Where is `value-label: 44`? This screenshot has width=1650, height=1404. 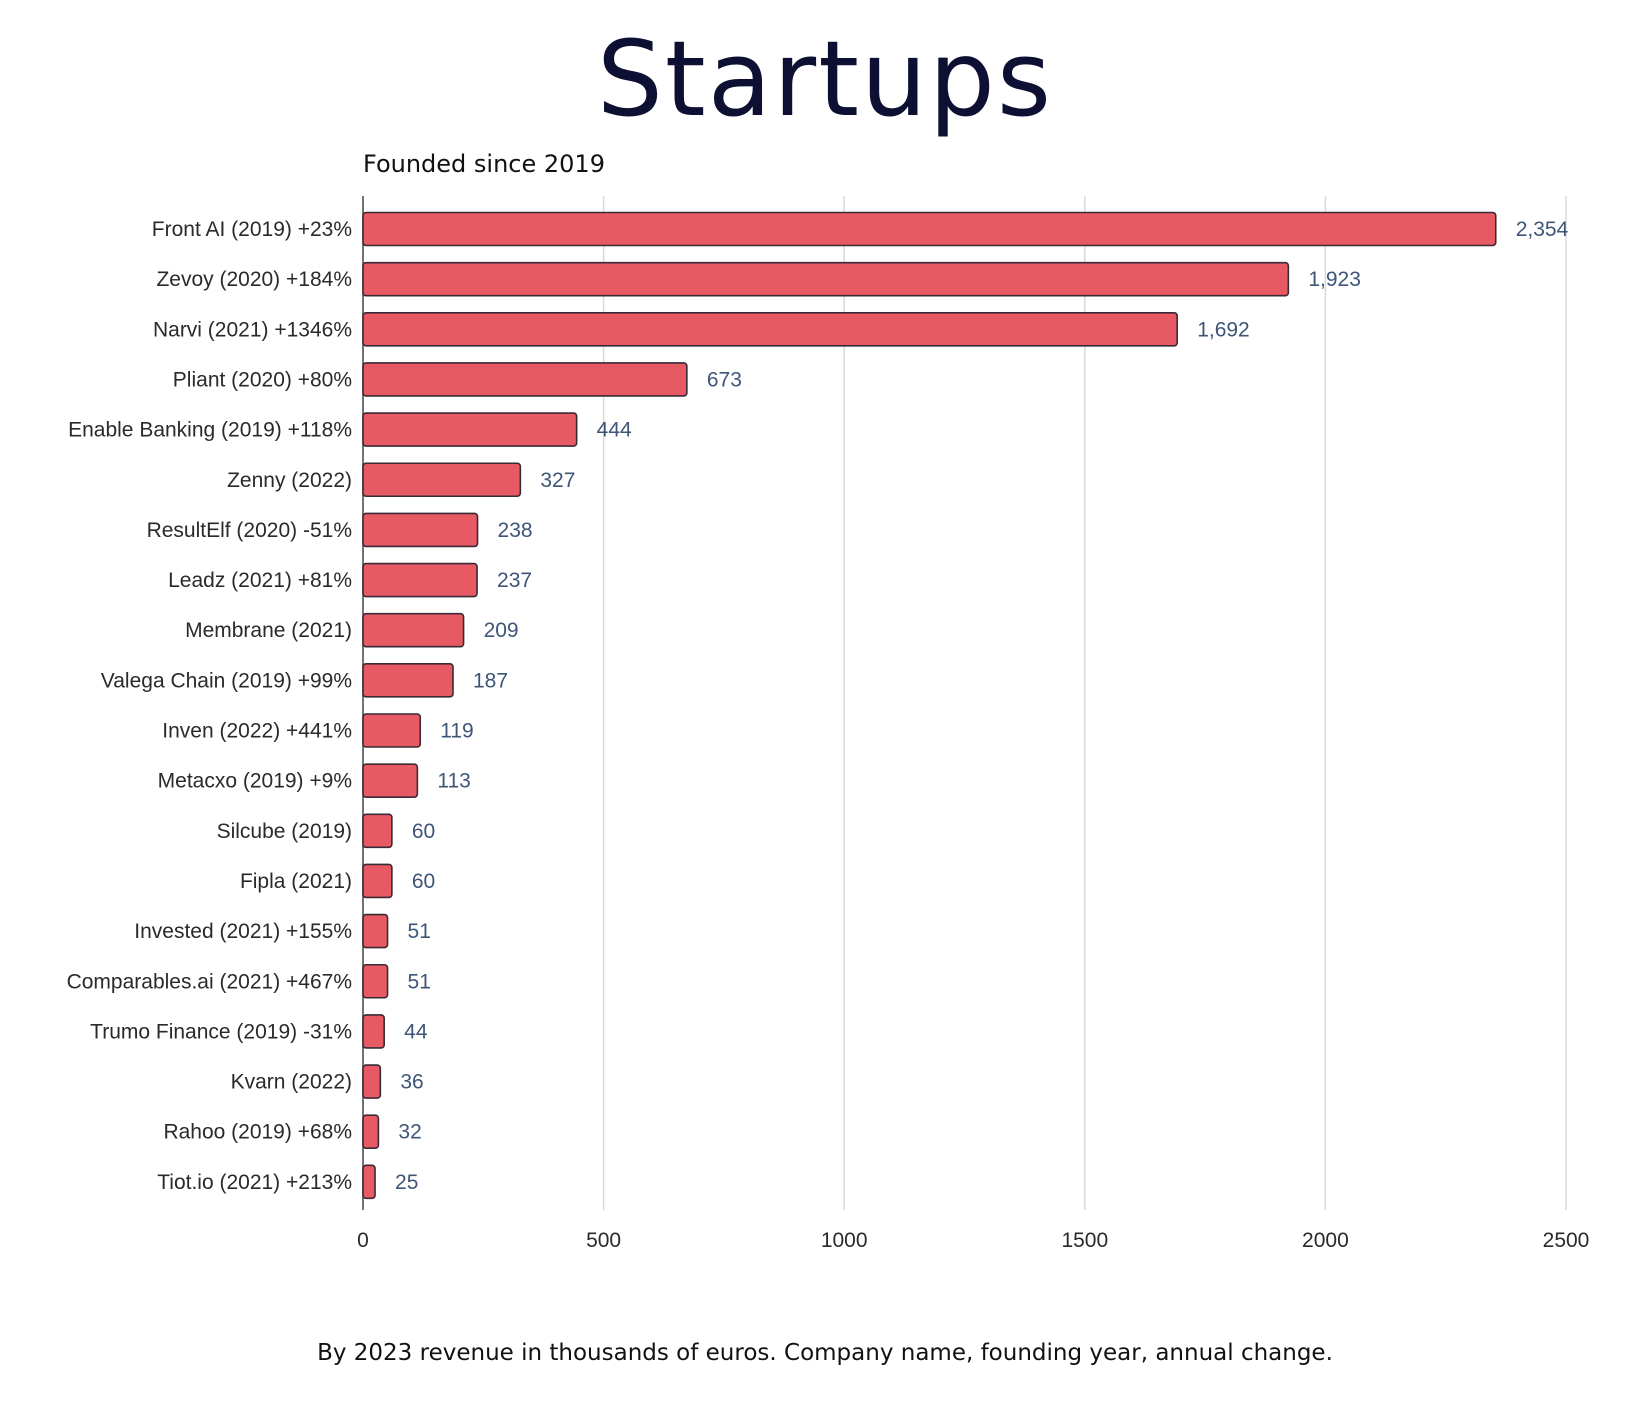
value-label: 44 is located at coordinates (416, 1031).